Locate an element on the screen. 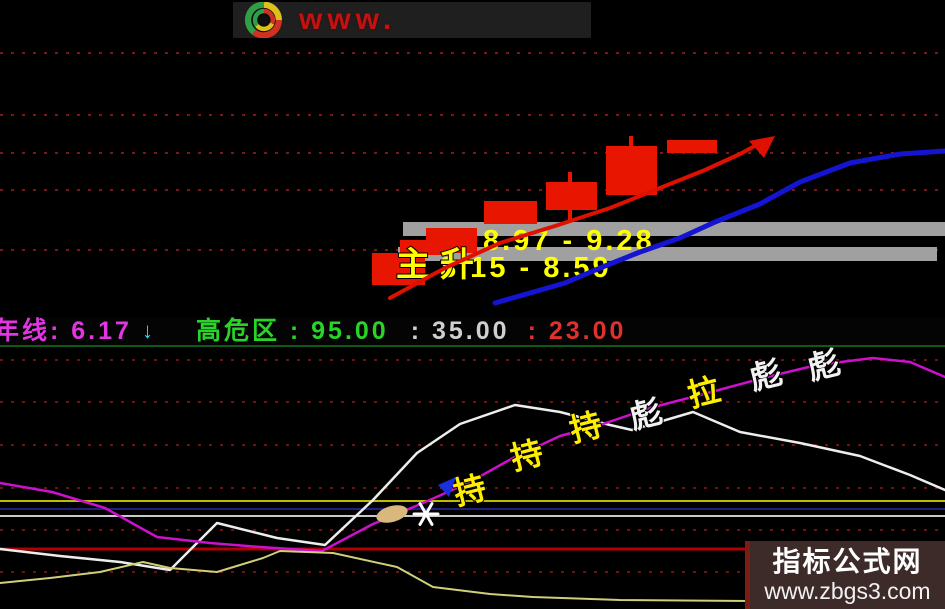 The height and width of the screenshot is (609, 945). status-segment-down-arrow: ↓ is located at coordinates (148, 330).